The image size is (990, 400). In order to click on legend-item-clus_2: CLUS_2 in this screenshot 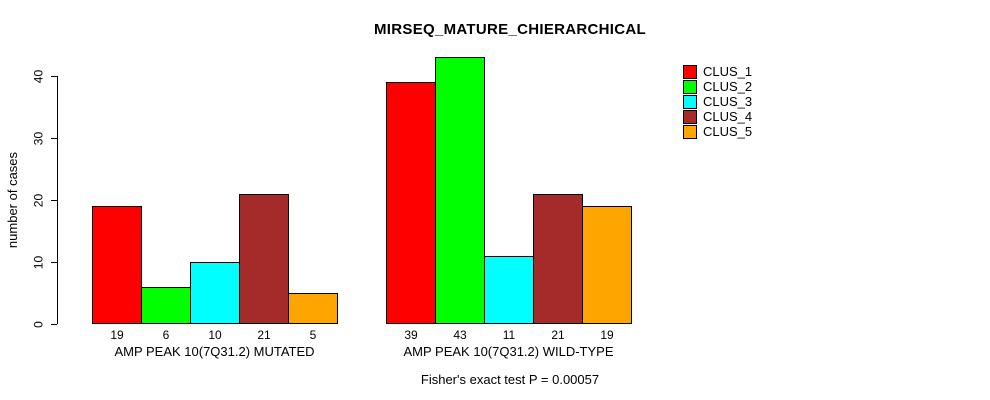, I will do `click(717, 87)`.